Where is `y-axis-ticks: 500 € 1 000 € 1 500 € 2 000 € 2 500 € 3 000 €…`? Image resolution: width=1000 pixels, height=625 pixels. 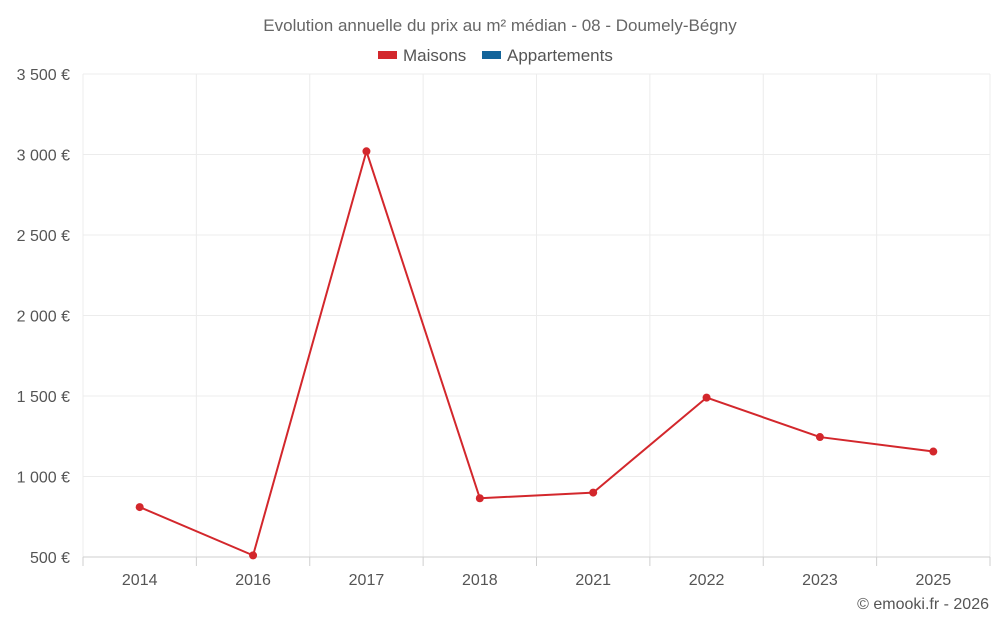
y-axis-ticks: 500 € 1 000 € 1 500 € 2 000 € 2 500 € 3 000 €… is located at coordinates (43, 317).